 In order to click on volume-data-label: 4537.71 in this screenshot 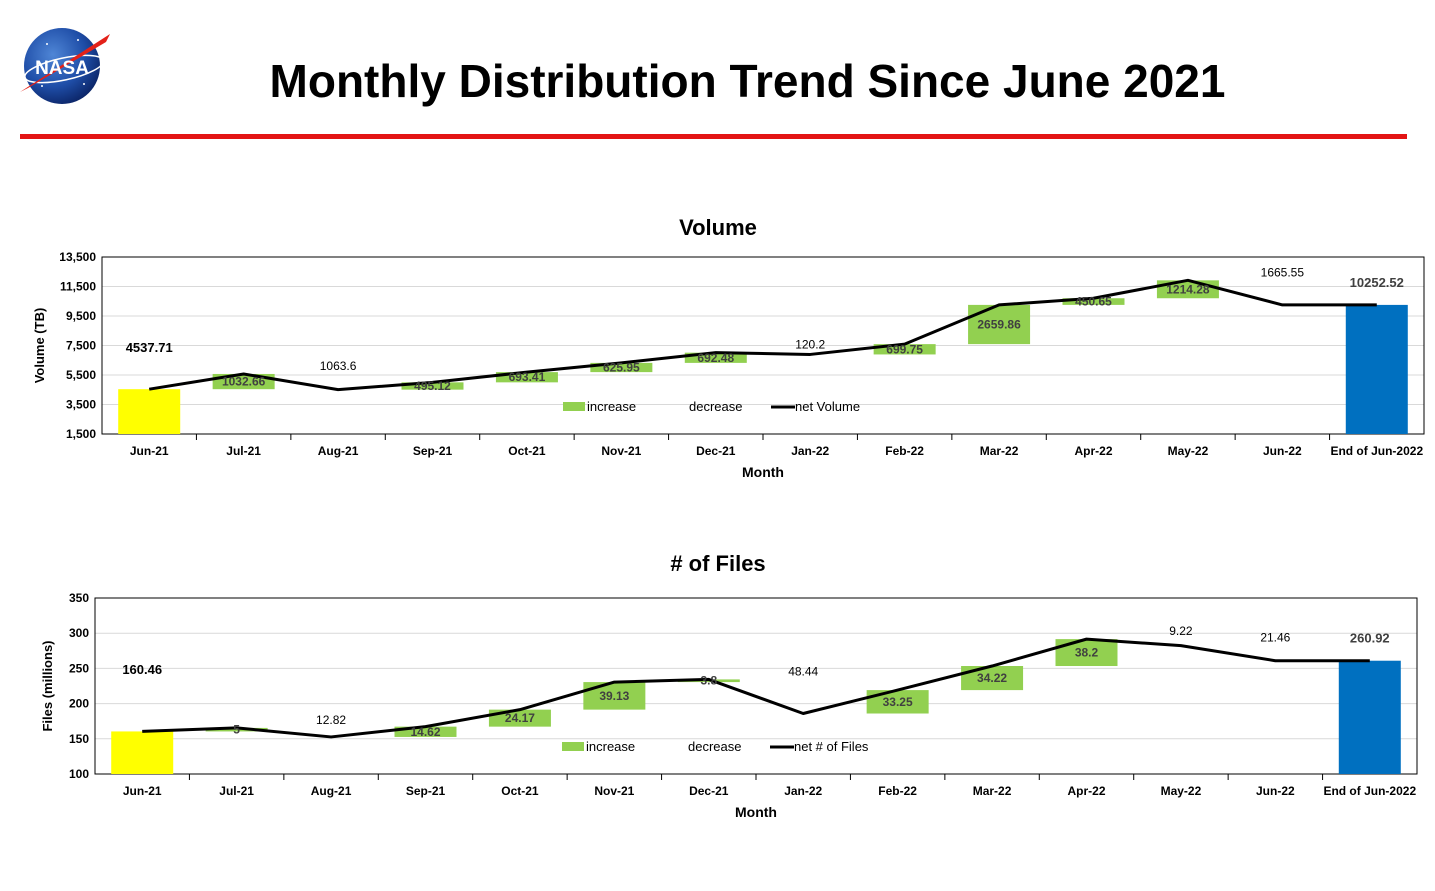, I will do `click(149, 347)`.